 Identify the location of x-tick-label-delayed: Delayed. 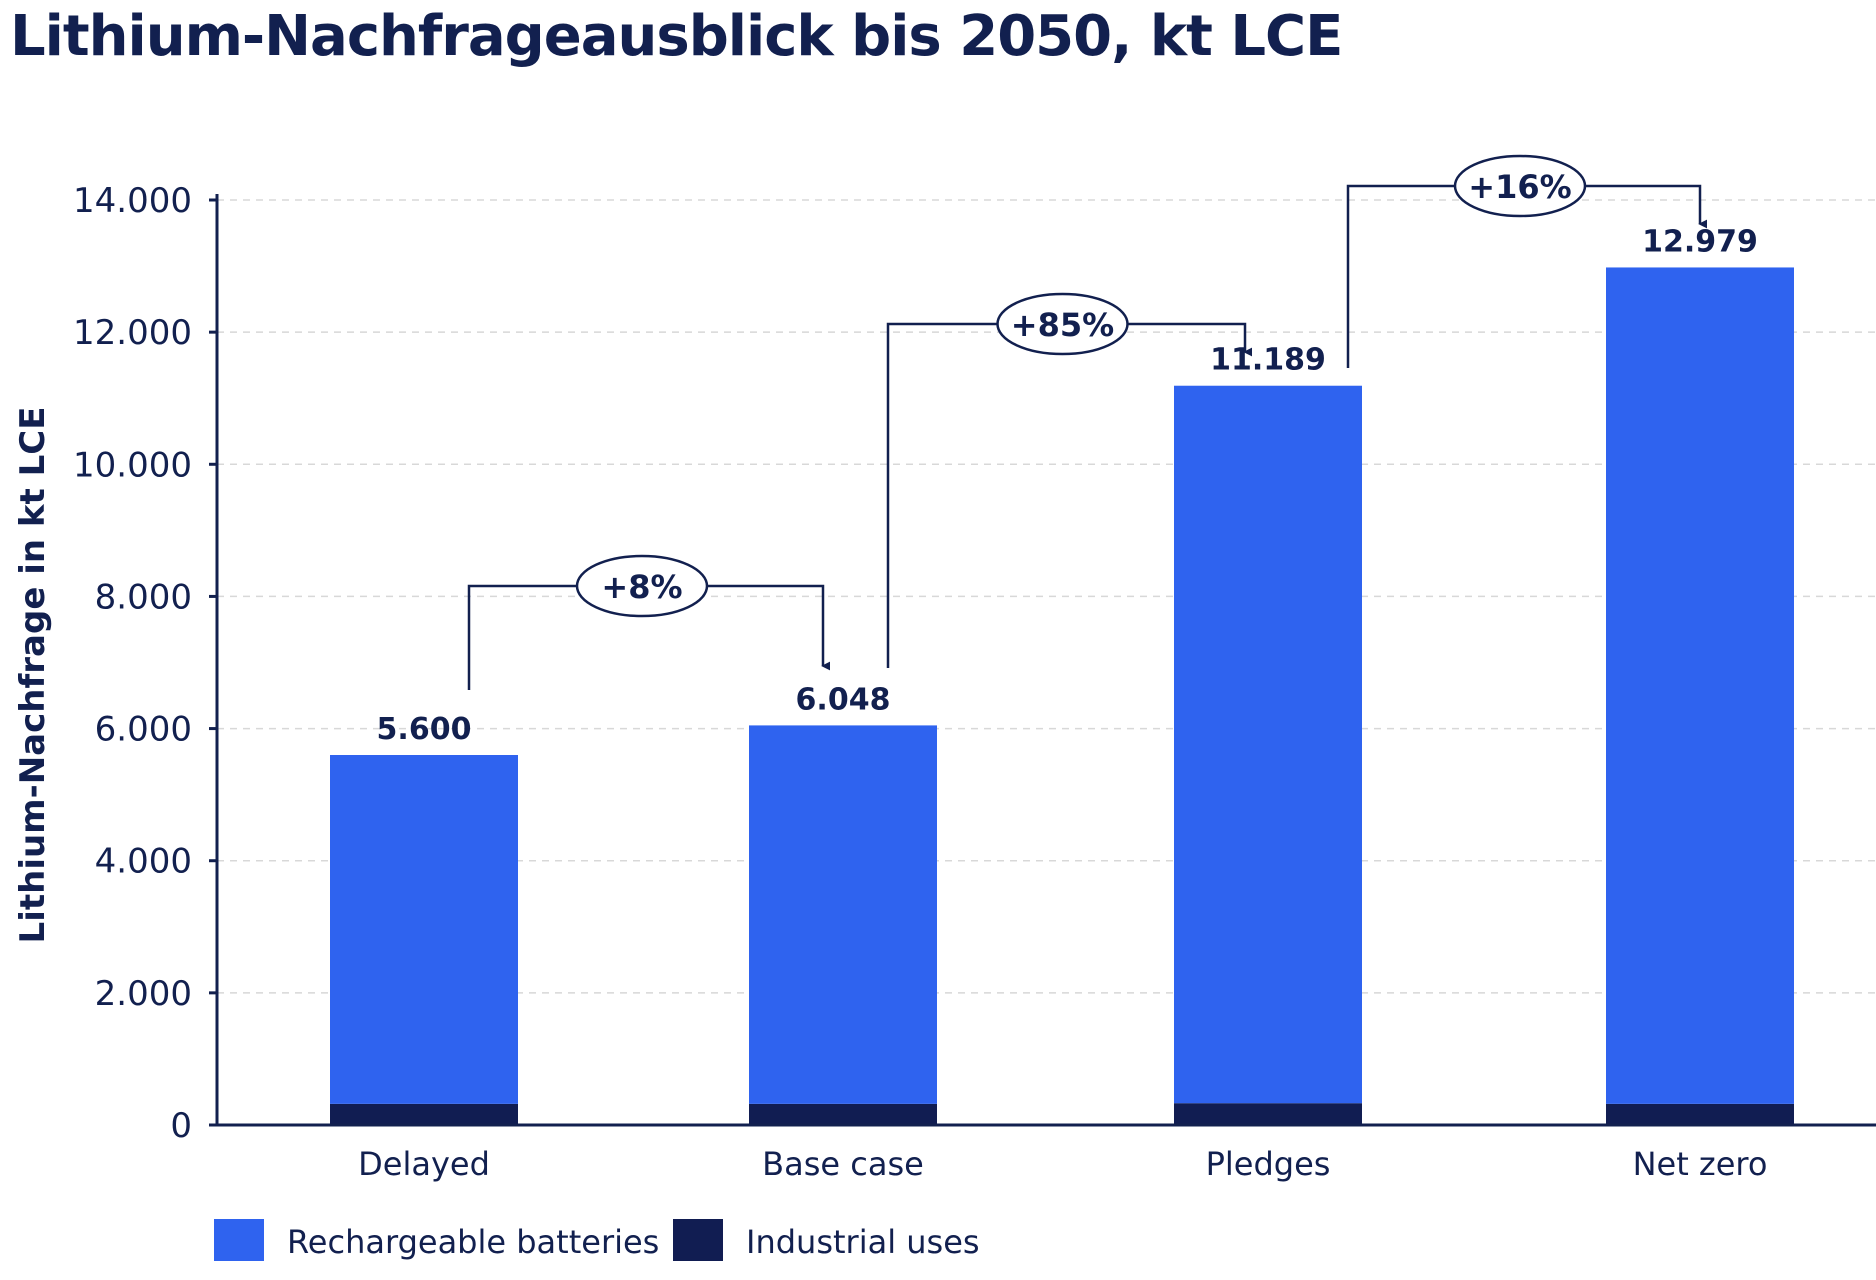
(424, 1164).